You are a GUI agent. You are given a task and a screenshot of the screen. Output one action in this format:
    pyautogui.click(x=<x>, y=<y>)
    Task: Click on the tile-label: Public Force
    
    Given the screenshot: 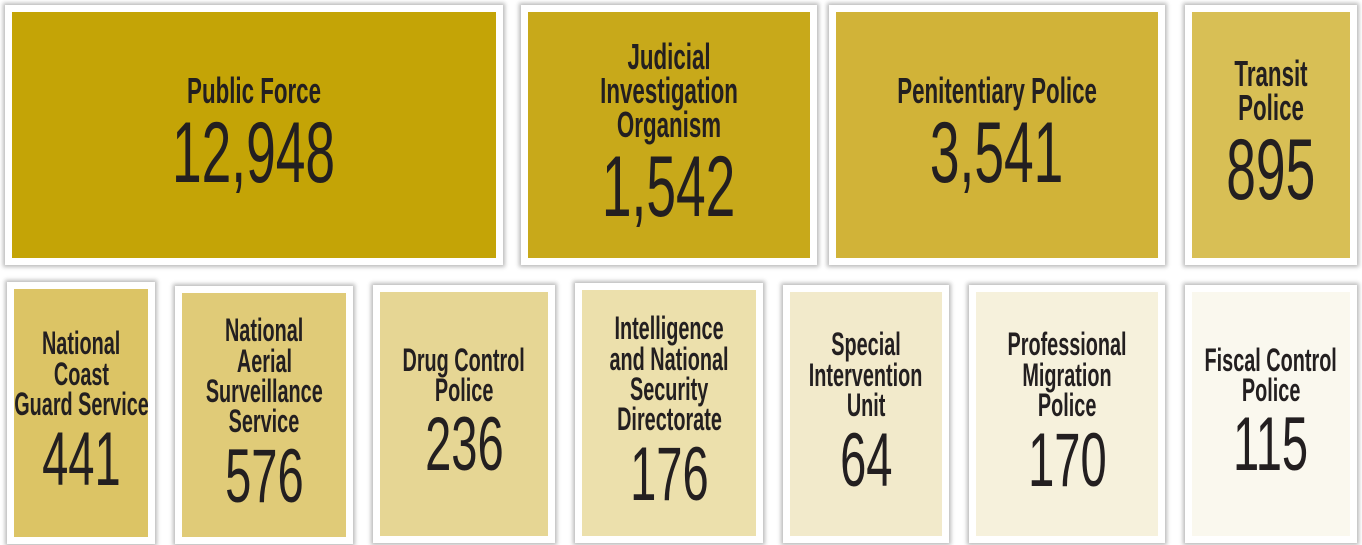 What is the action you would take?
    pyautogui.click(x=254, y=90)
    